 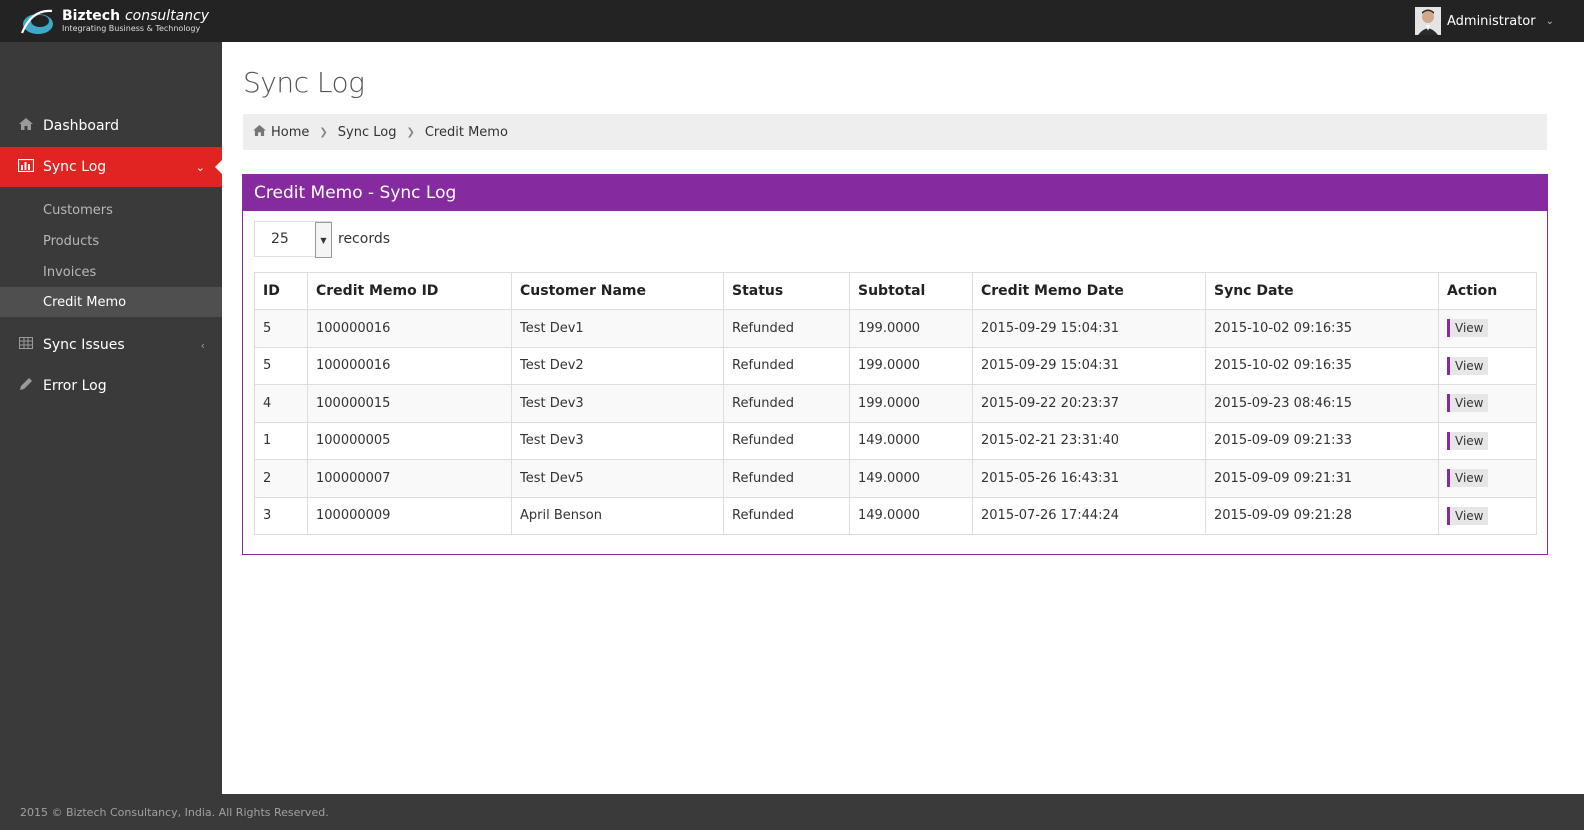 What do you see at coordinates (409, 478) in the screenshot?
I see `cell-credit-memo-id: 100000007` at bounding box center [409, 478].